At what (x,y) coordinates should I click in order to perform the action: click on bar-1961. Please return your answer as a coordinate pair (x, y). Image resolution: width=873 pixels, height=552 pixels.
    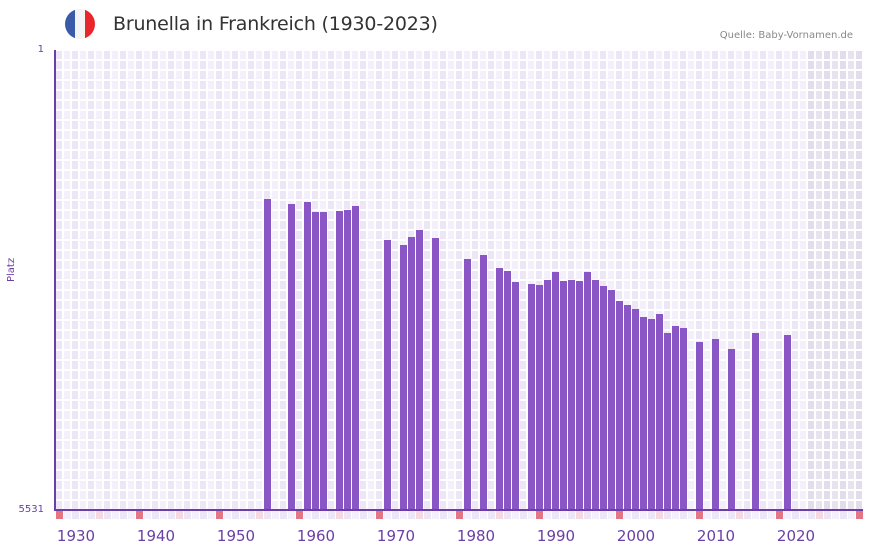
    Looking at the image, I should click on (323, 360).